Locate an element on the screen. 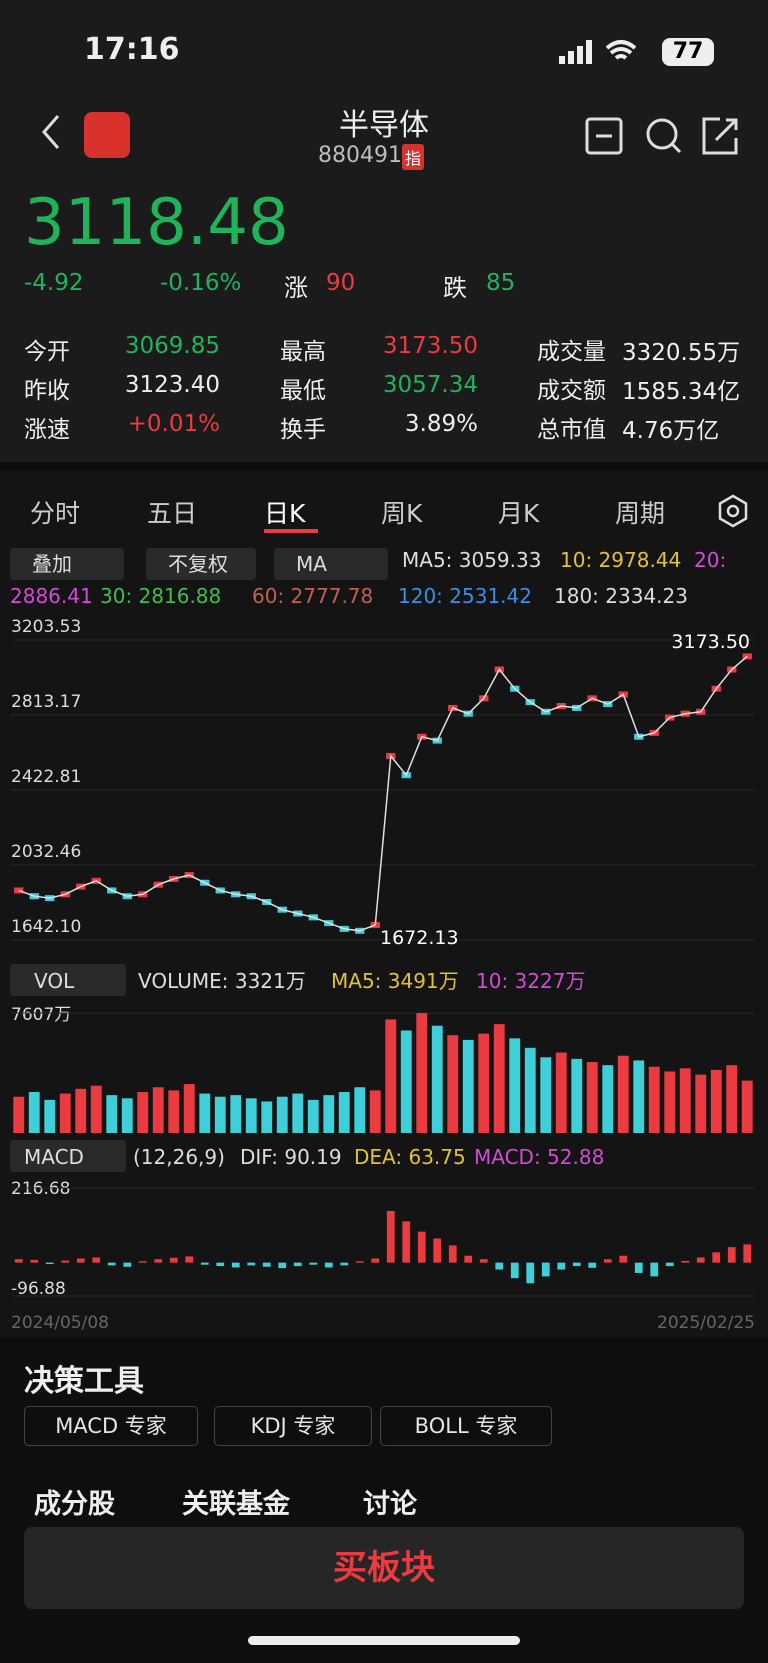  y-tick-label: 7607万 is located at coordinates (41, 1015).